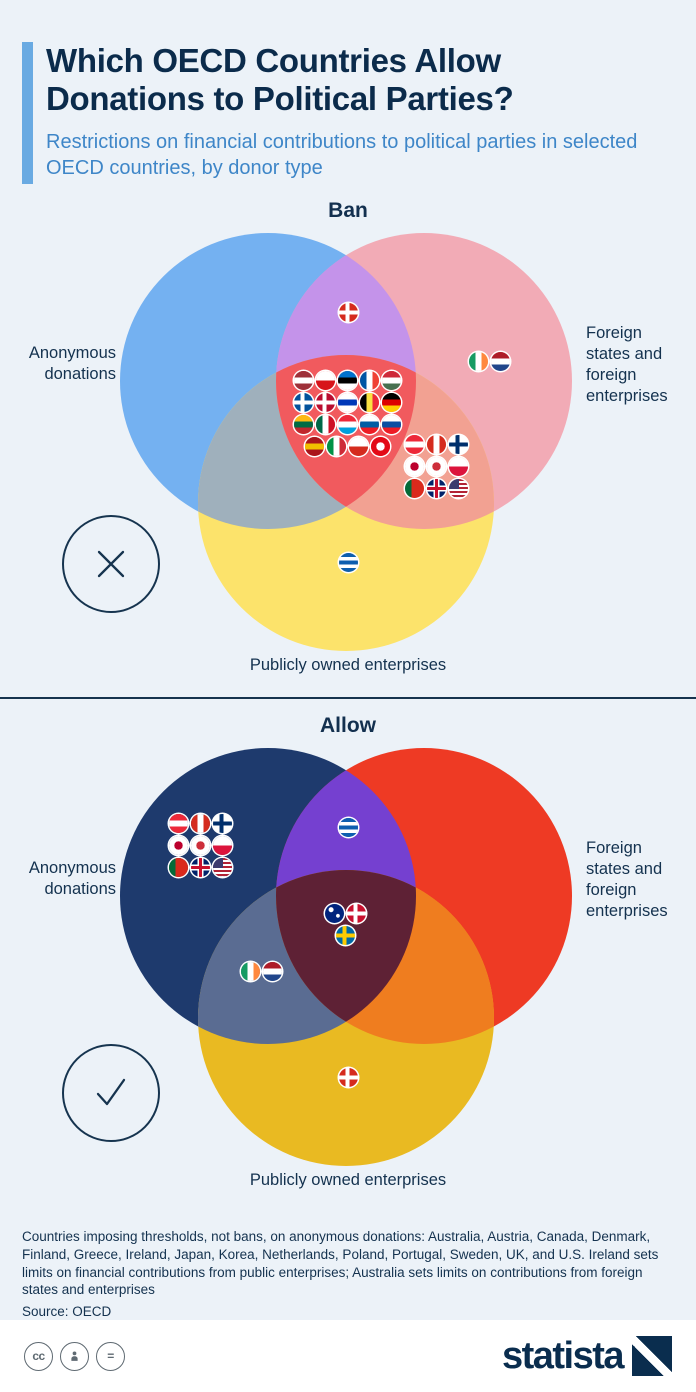 The height and width of the screenshot is (1392, 696). What do you see at coordinates (563, 1355) in the screenshot?
I see `statista-wordmark: statista` at bounding box center [563, 1355].